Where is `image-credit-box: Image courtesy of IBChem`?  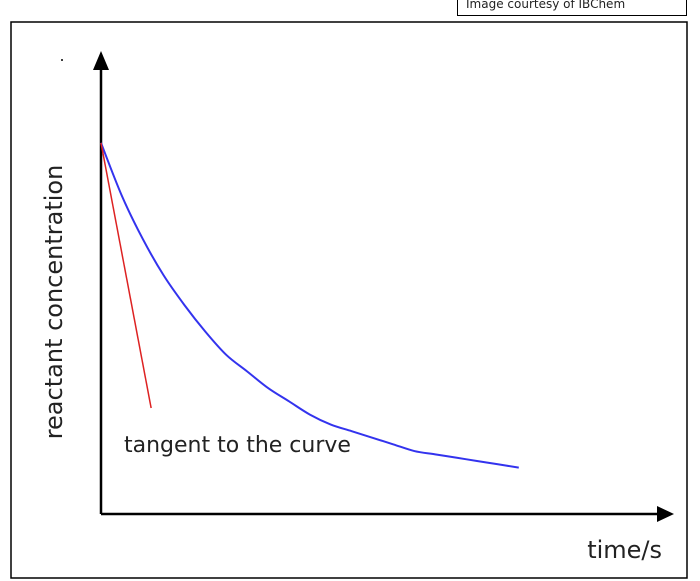
image-credit-box: Image courtesy of IBChem is located at coordinates (572, 8).